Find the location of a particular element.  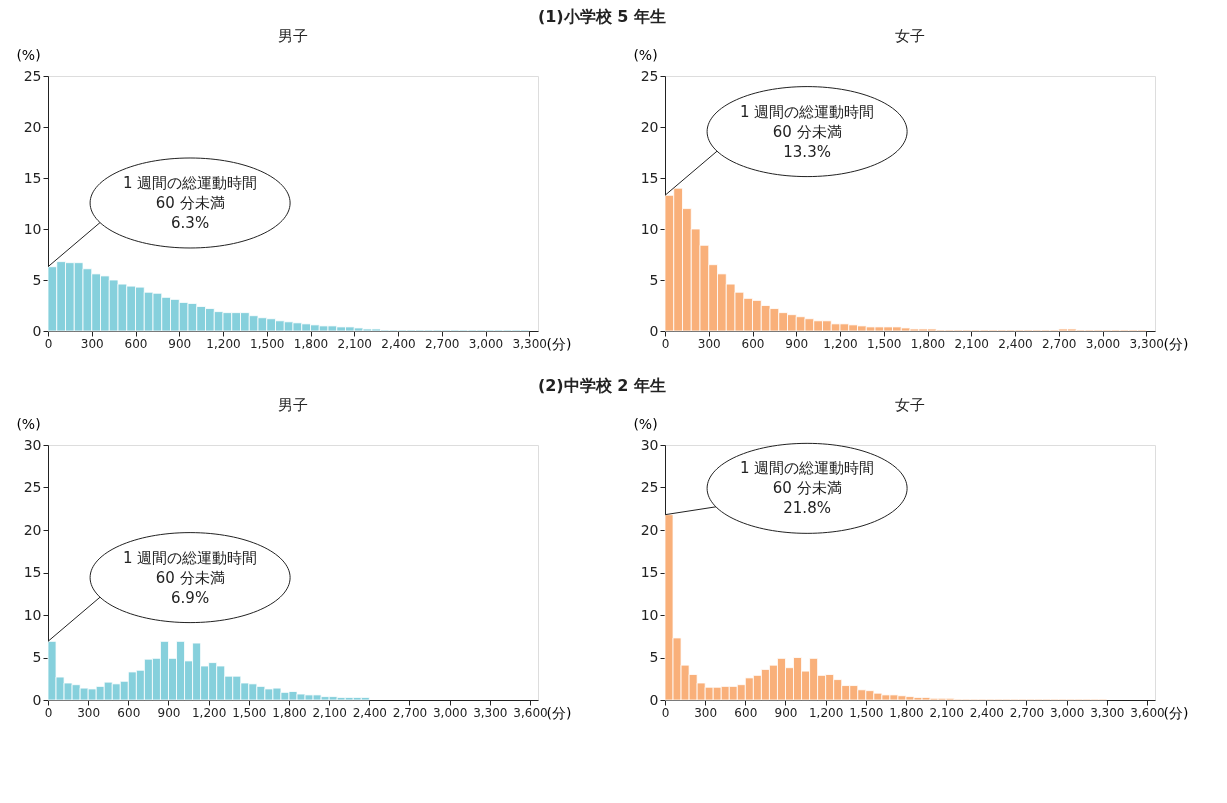

text: (1)小学校 5 年生 is located at coordinates (601, 16).